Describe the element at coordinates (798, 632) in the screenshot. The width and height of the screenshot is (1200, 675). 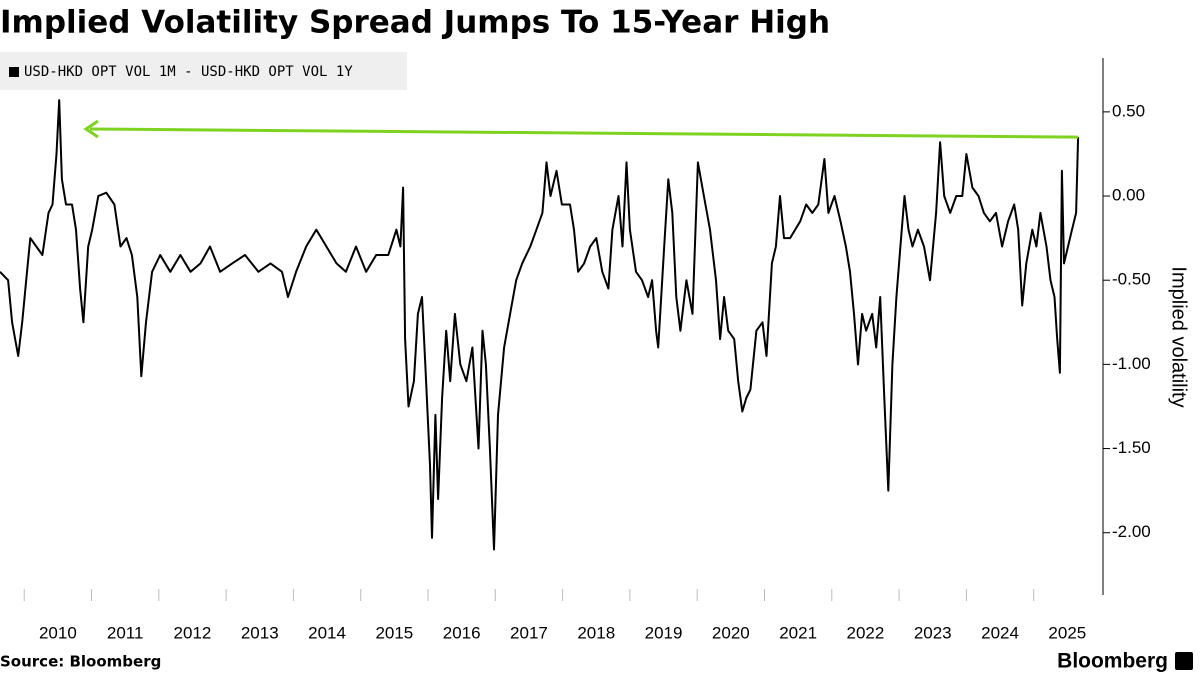
I see `x-tick-label: 2021` at that location.